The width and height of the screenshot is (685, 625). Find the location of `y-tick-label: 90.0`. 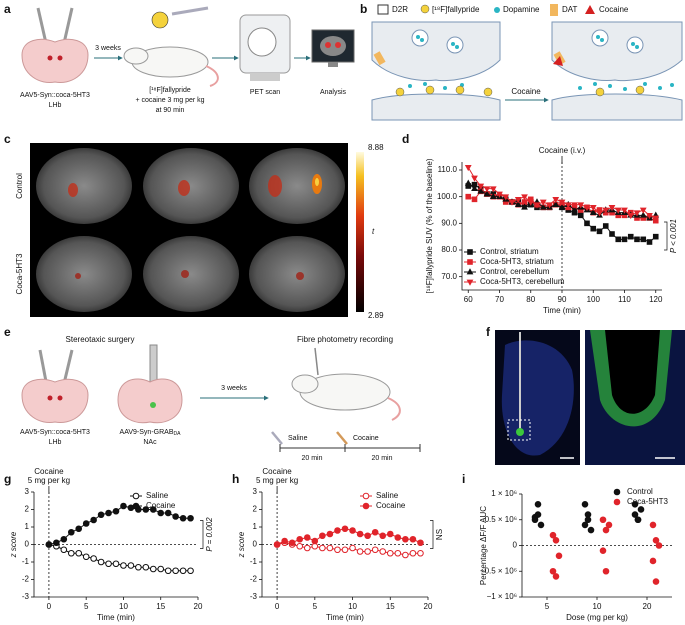

y-tick-label: 90.0 is located at coordinates (449, 222).